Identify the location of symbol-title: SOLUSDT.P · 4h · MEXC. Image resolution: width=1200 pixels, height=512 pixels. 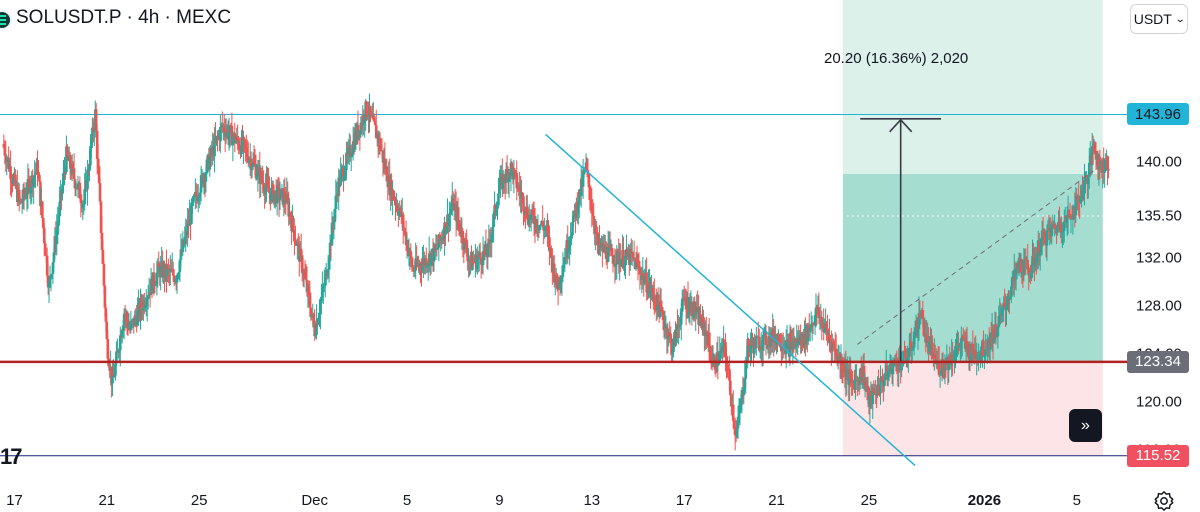
(124, 17).